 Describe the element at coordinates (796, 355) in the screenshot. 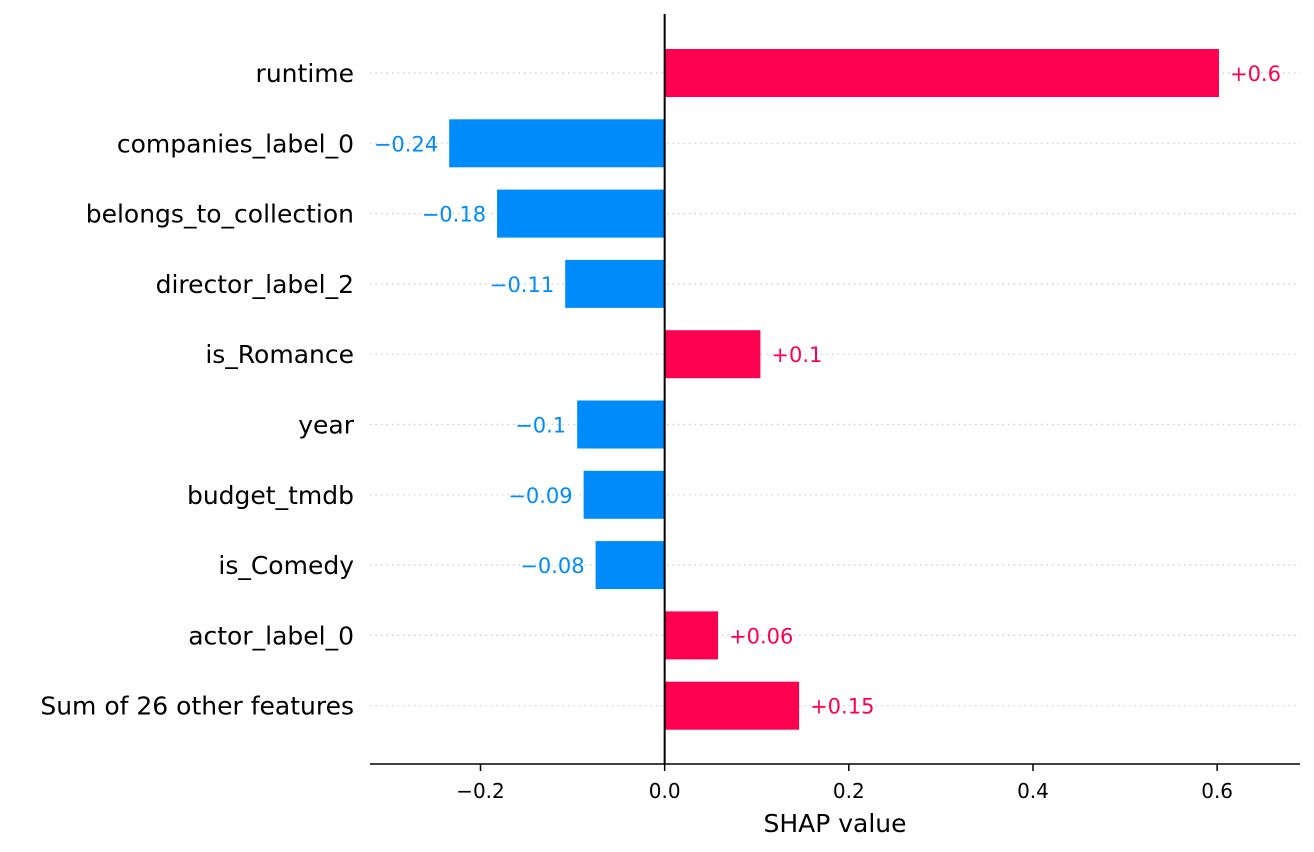

I see `value-label: +0.1` at that location.